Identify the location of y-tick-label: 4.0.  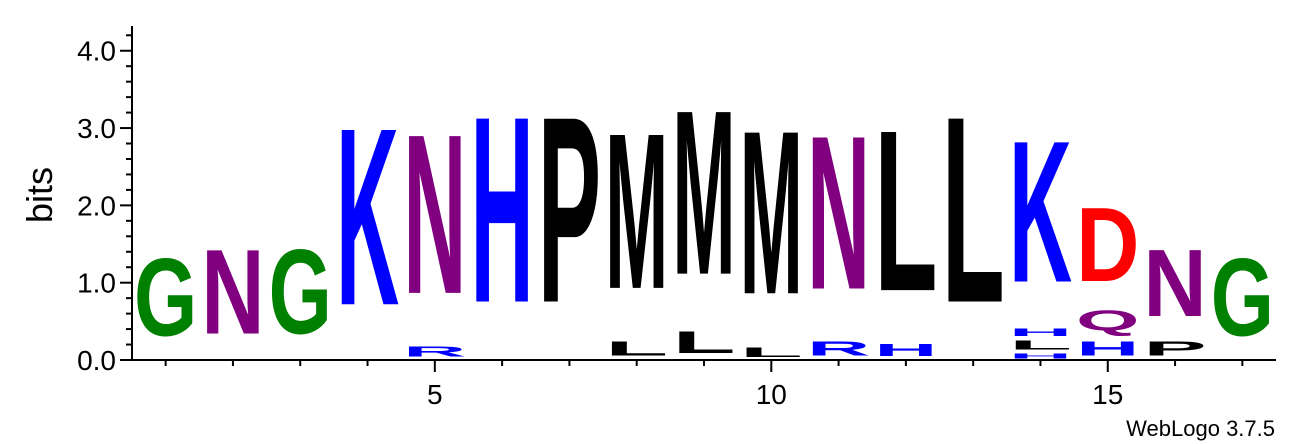
(96, 51).